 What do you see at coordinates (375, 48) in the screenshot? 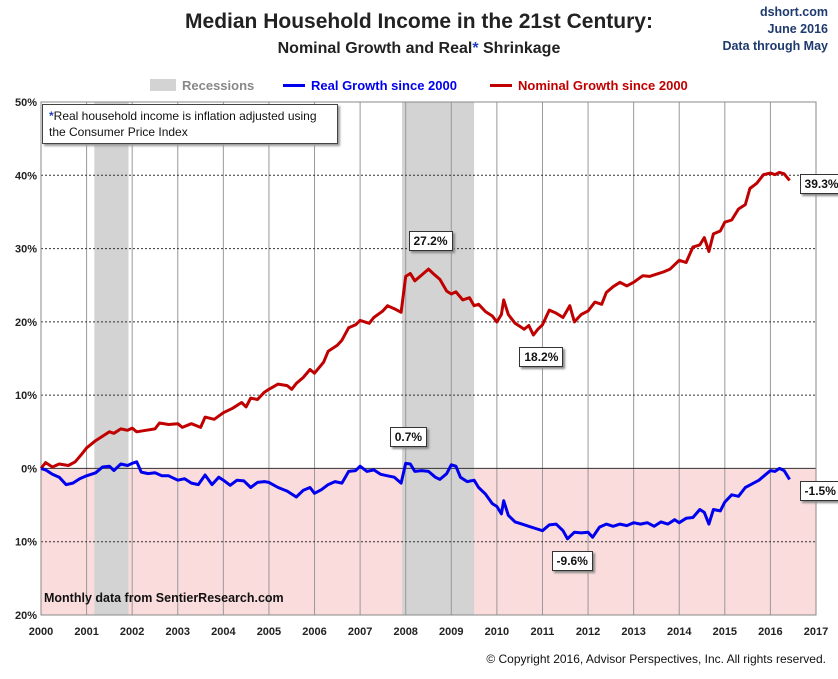
I see `subtitle-text: Nominal Growth and Real` at bounding box center [375, 48].